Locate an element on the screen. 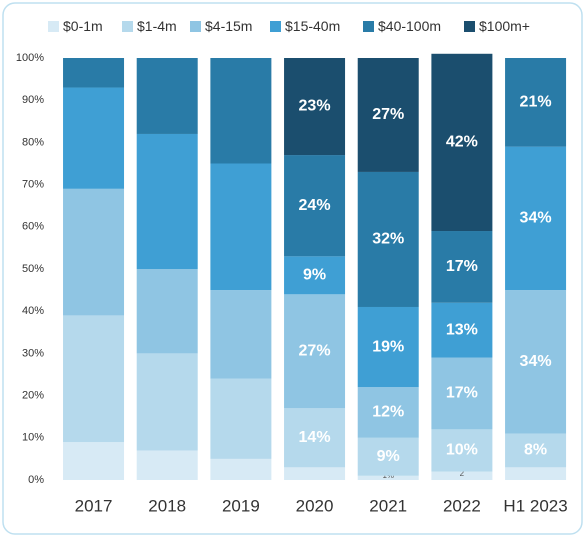 The width and height of the screenshot is (586, 539). legend-label: $4-15m is located at coordinates (228, 26).